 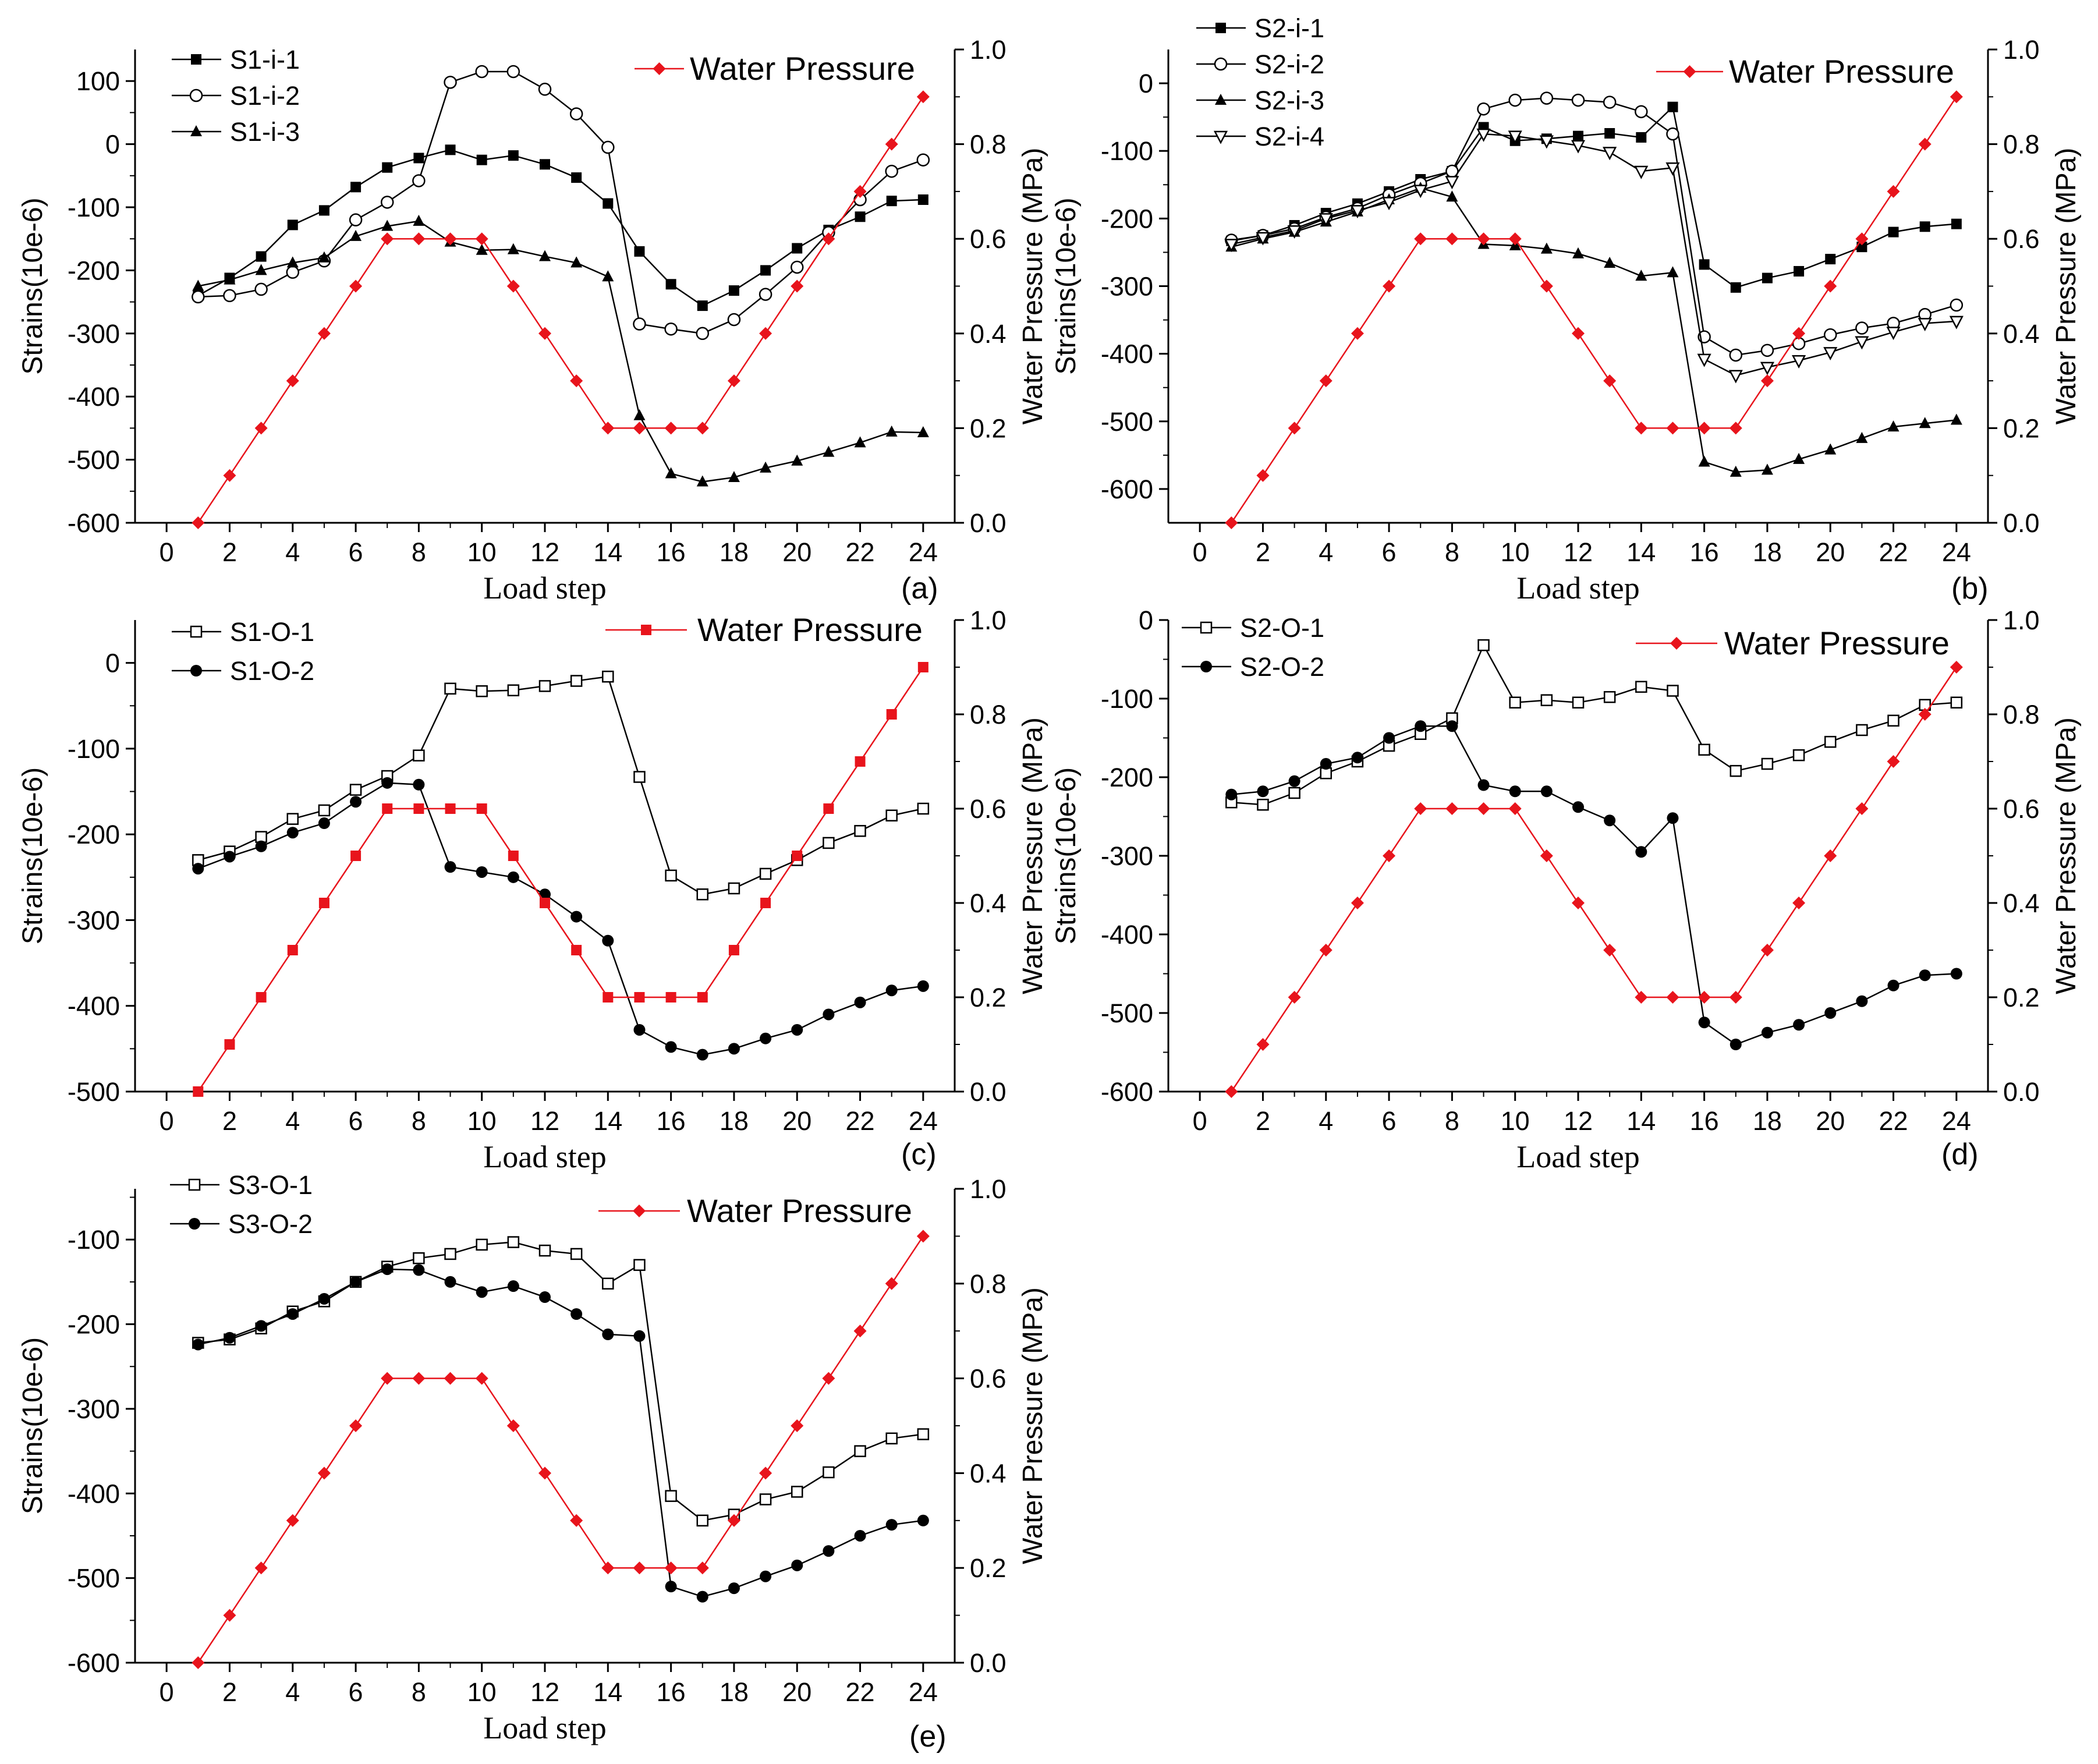 What do you see at coordinates (919, 588) in the screenshot?
I see `panel-label: (a)` at bounding box center [919, 588].